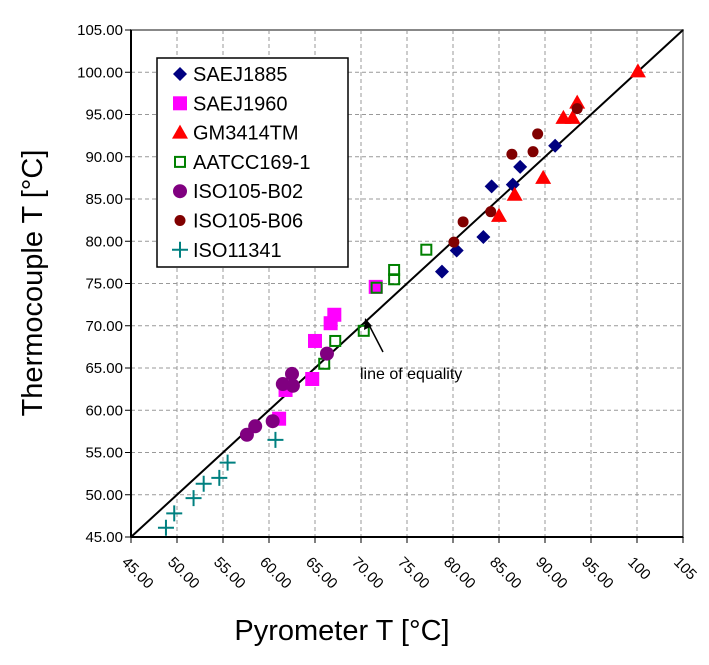 The width and height of the screenshot is (709, 665). Describe the element at coordinates (246, 134) in the screenshot. I see `legend-label: GM3414TM` at that location.